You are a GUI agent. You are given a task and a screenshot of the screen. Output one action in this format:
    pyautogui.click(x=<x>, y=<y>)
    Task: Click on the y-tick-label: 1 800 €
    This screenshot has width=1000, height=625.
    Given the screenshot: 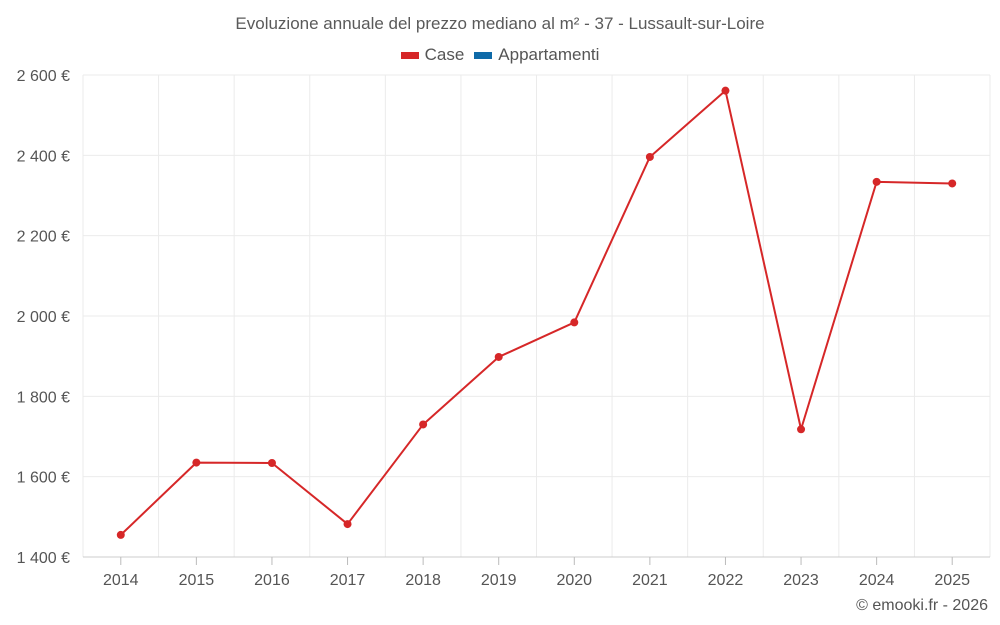 What is the action you would take?
    pyautogui.click(x=43, y=397)
    